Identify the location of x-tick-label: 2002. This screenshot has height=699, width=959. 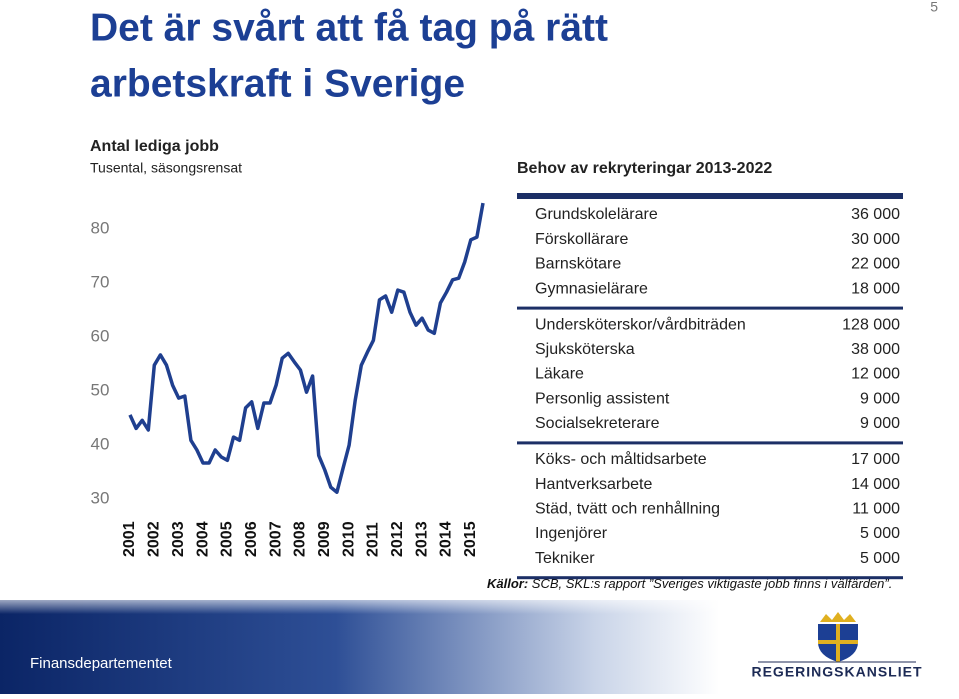
(154, 539).